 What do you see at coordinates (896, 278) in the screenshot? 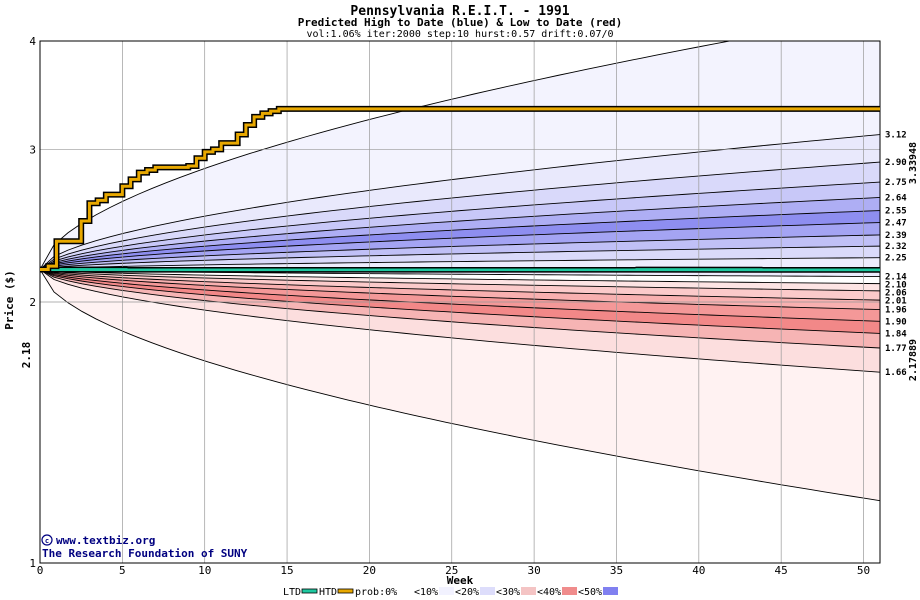
I see `quantile-end-label: 2.14` at bounding box center [896, 278].